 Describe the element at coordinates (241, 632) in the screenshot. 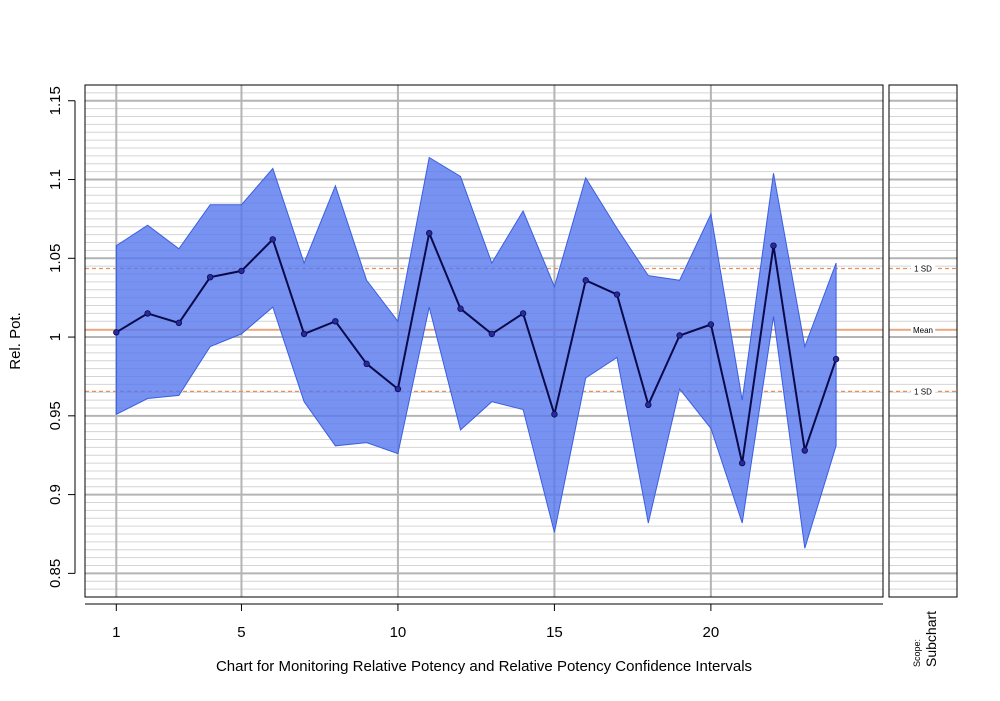

I see `x-tick-label: 5` at that location.